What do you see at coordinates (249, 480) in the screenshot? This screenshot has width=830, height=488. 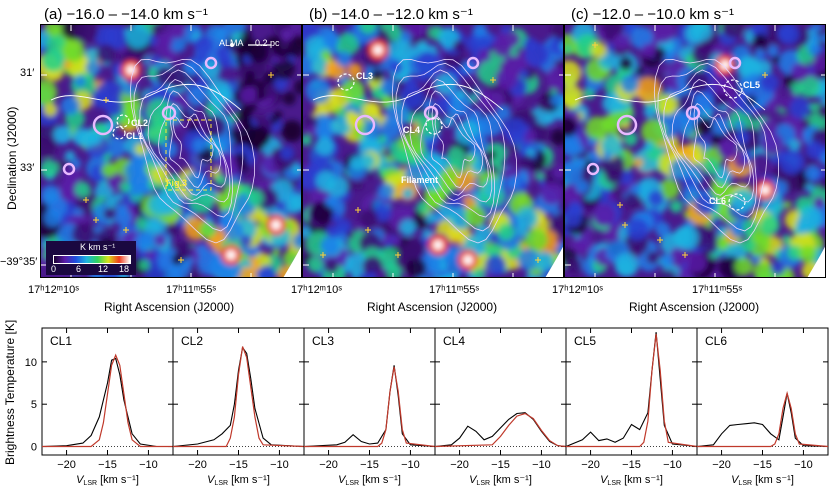 I see `xlabel-unit: [km s⁻¹]` at bounding box center [249, 480].